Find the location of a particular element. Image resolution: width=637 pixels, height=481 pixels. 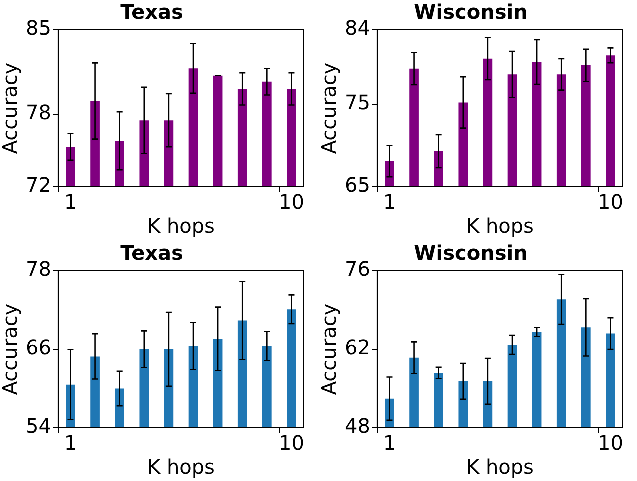

y-tick-label: 48 is located at coordinates (357, 426).